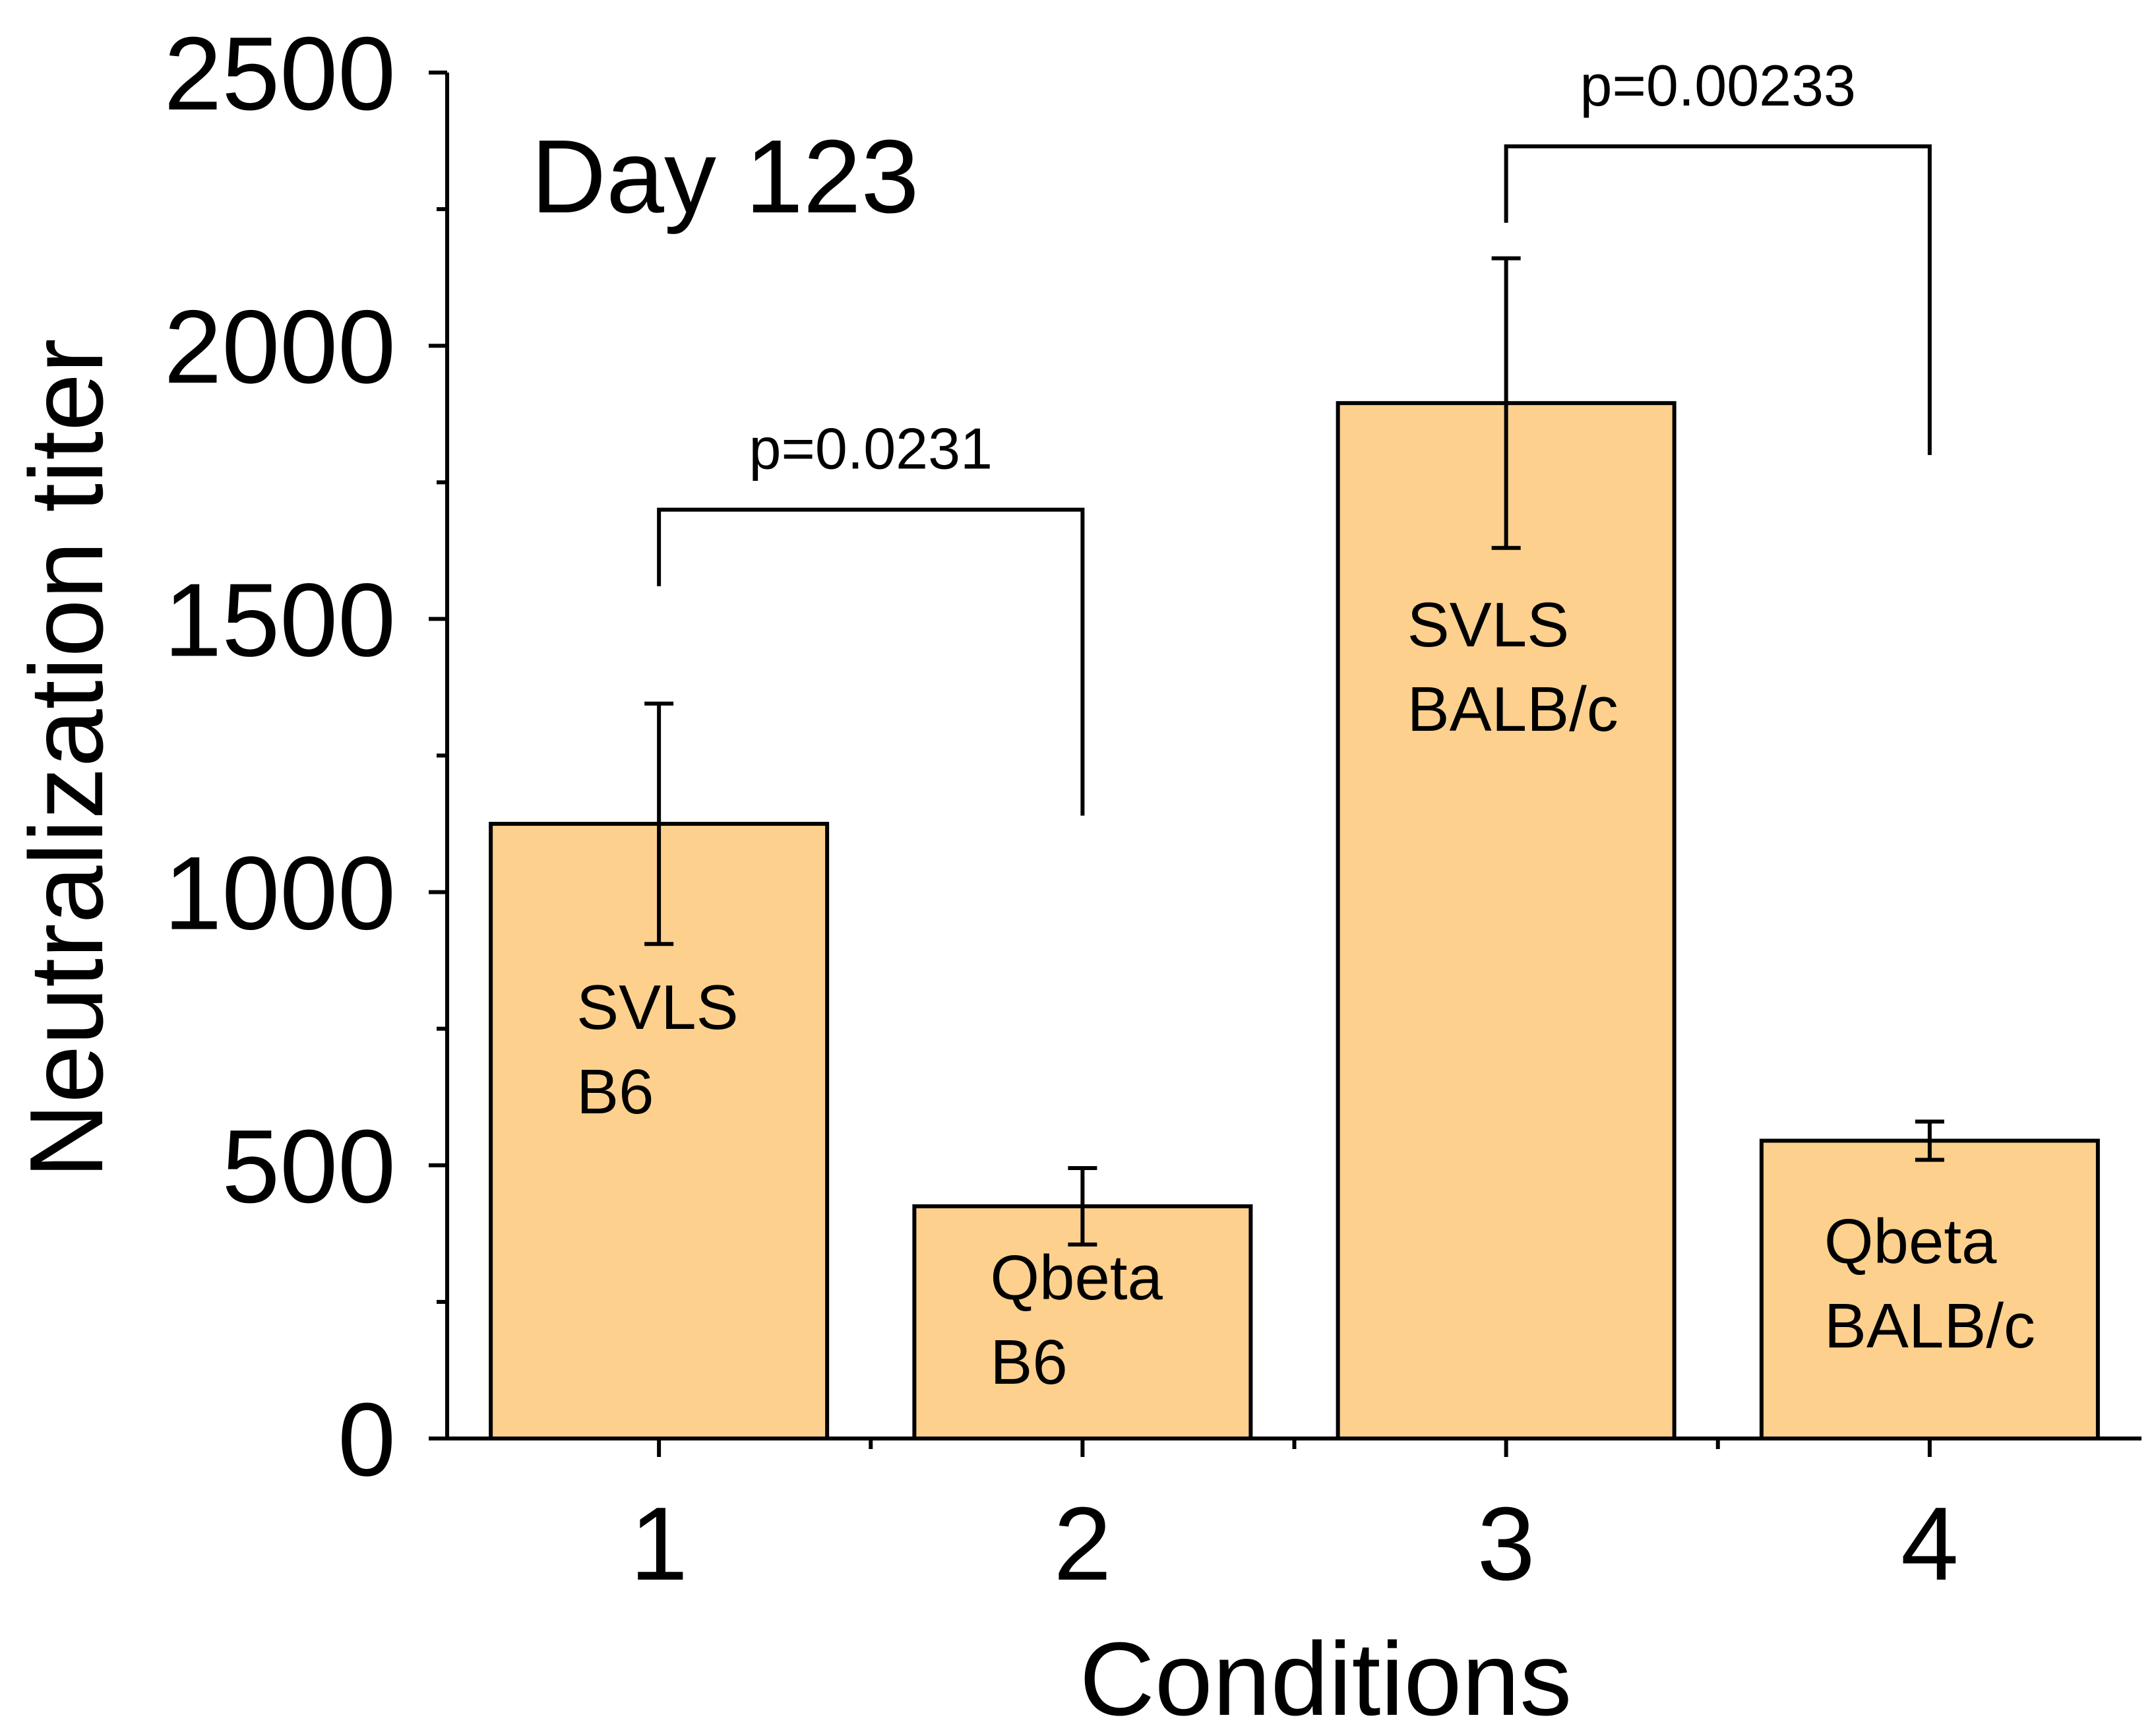 This screenshot has height=1732, width=2156. What do you see at coordinates (1488, 625) in the screenshot?
I see `bar-label-3-line1: SVLS` at bounding box center [1488, 625].